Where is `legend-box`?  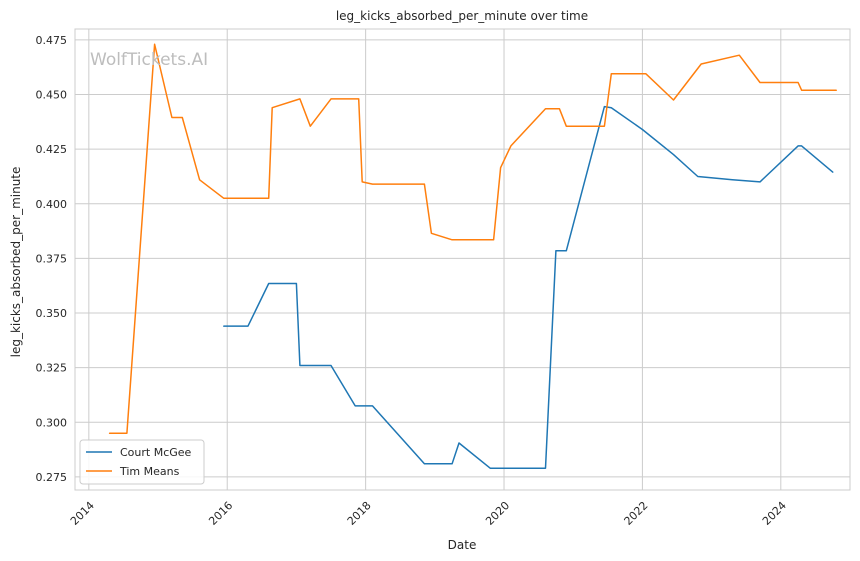 legend-box is located at coordinates (142, 462).